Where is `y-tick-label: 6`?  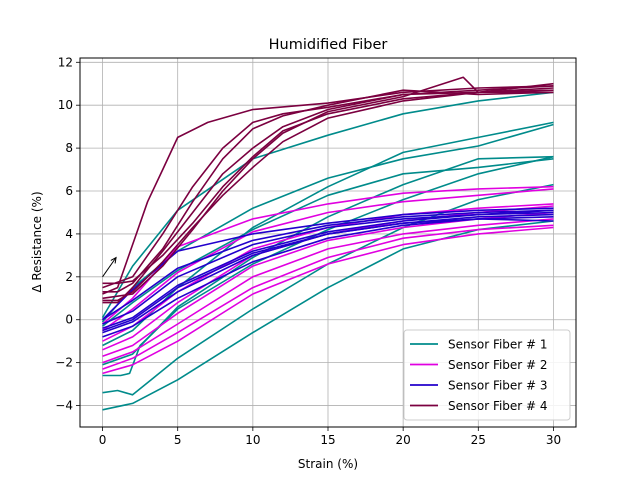
y-tick-label: 6 is located at coordinates (69, 191).